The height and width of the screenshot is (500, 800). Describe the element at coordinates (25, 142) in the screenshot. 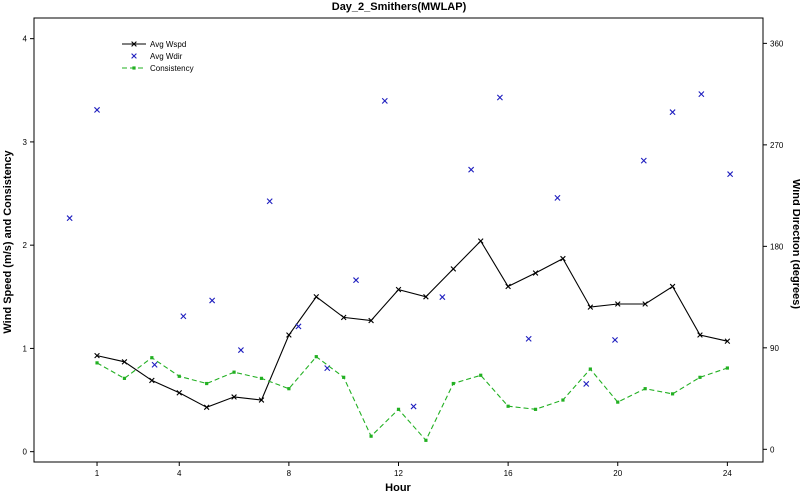

I see `left-tick-label: 3` at that location.